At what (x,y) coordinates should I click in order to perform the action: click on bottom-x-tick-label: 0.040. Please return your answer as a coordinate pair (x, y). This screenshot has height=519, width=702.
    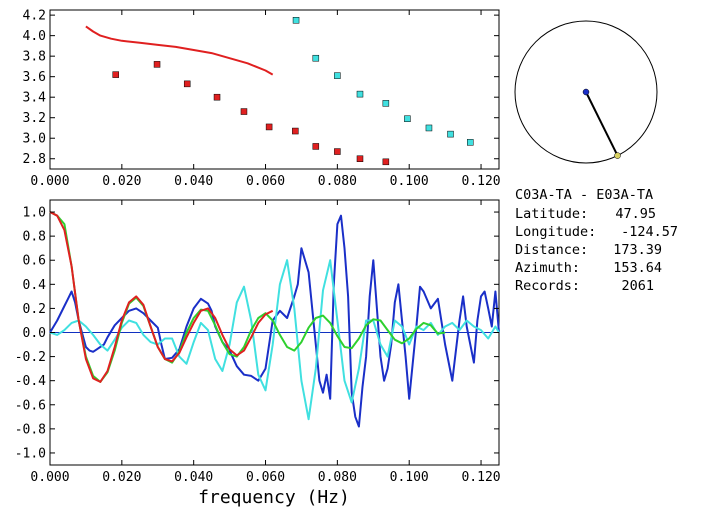
    Looking at the image, I should click on (193, 477).